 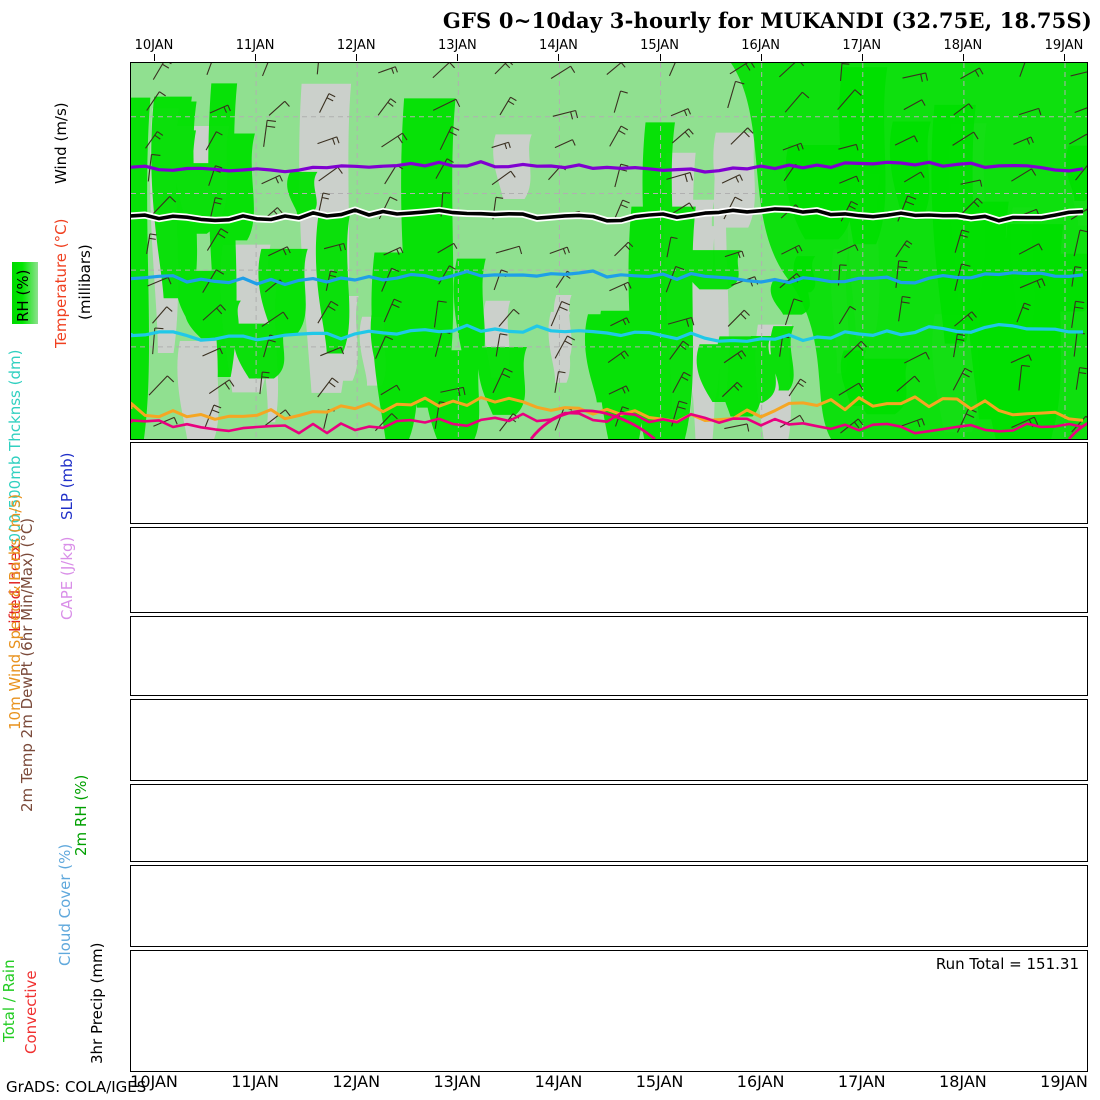 I want to click on top-date-label: 19JAN, so click(x=1064, y=45).